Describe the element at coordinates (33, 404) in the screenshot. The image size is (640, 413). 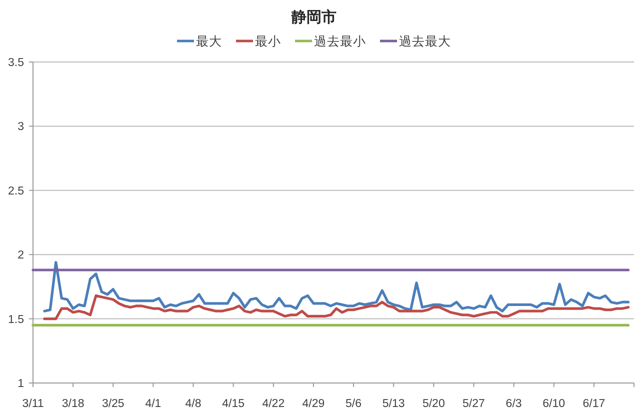
I see `x-tick-label: 3/11` at that location.